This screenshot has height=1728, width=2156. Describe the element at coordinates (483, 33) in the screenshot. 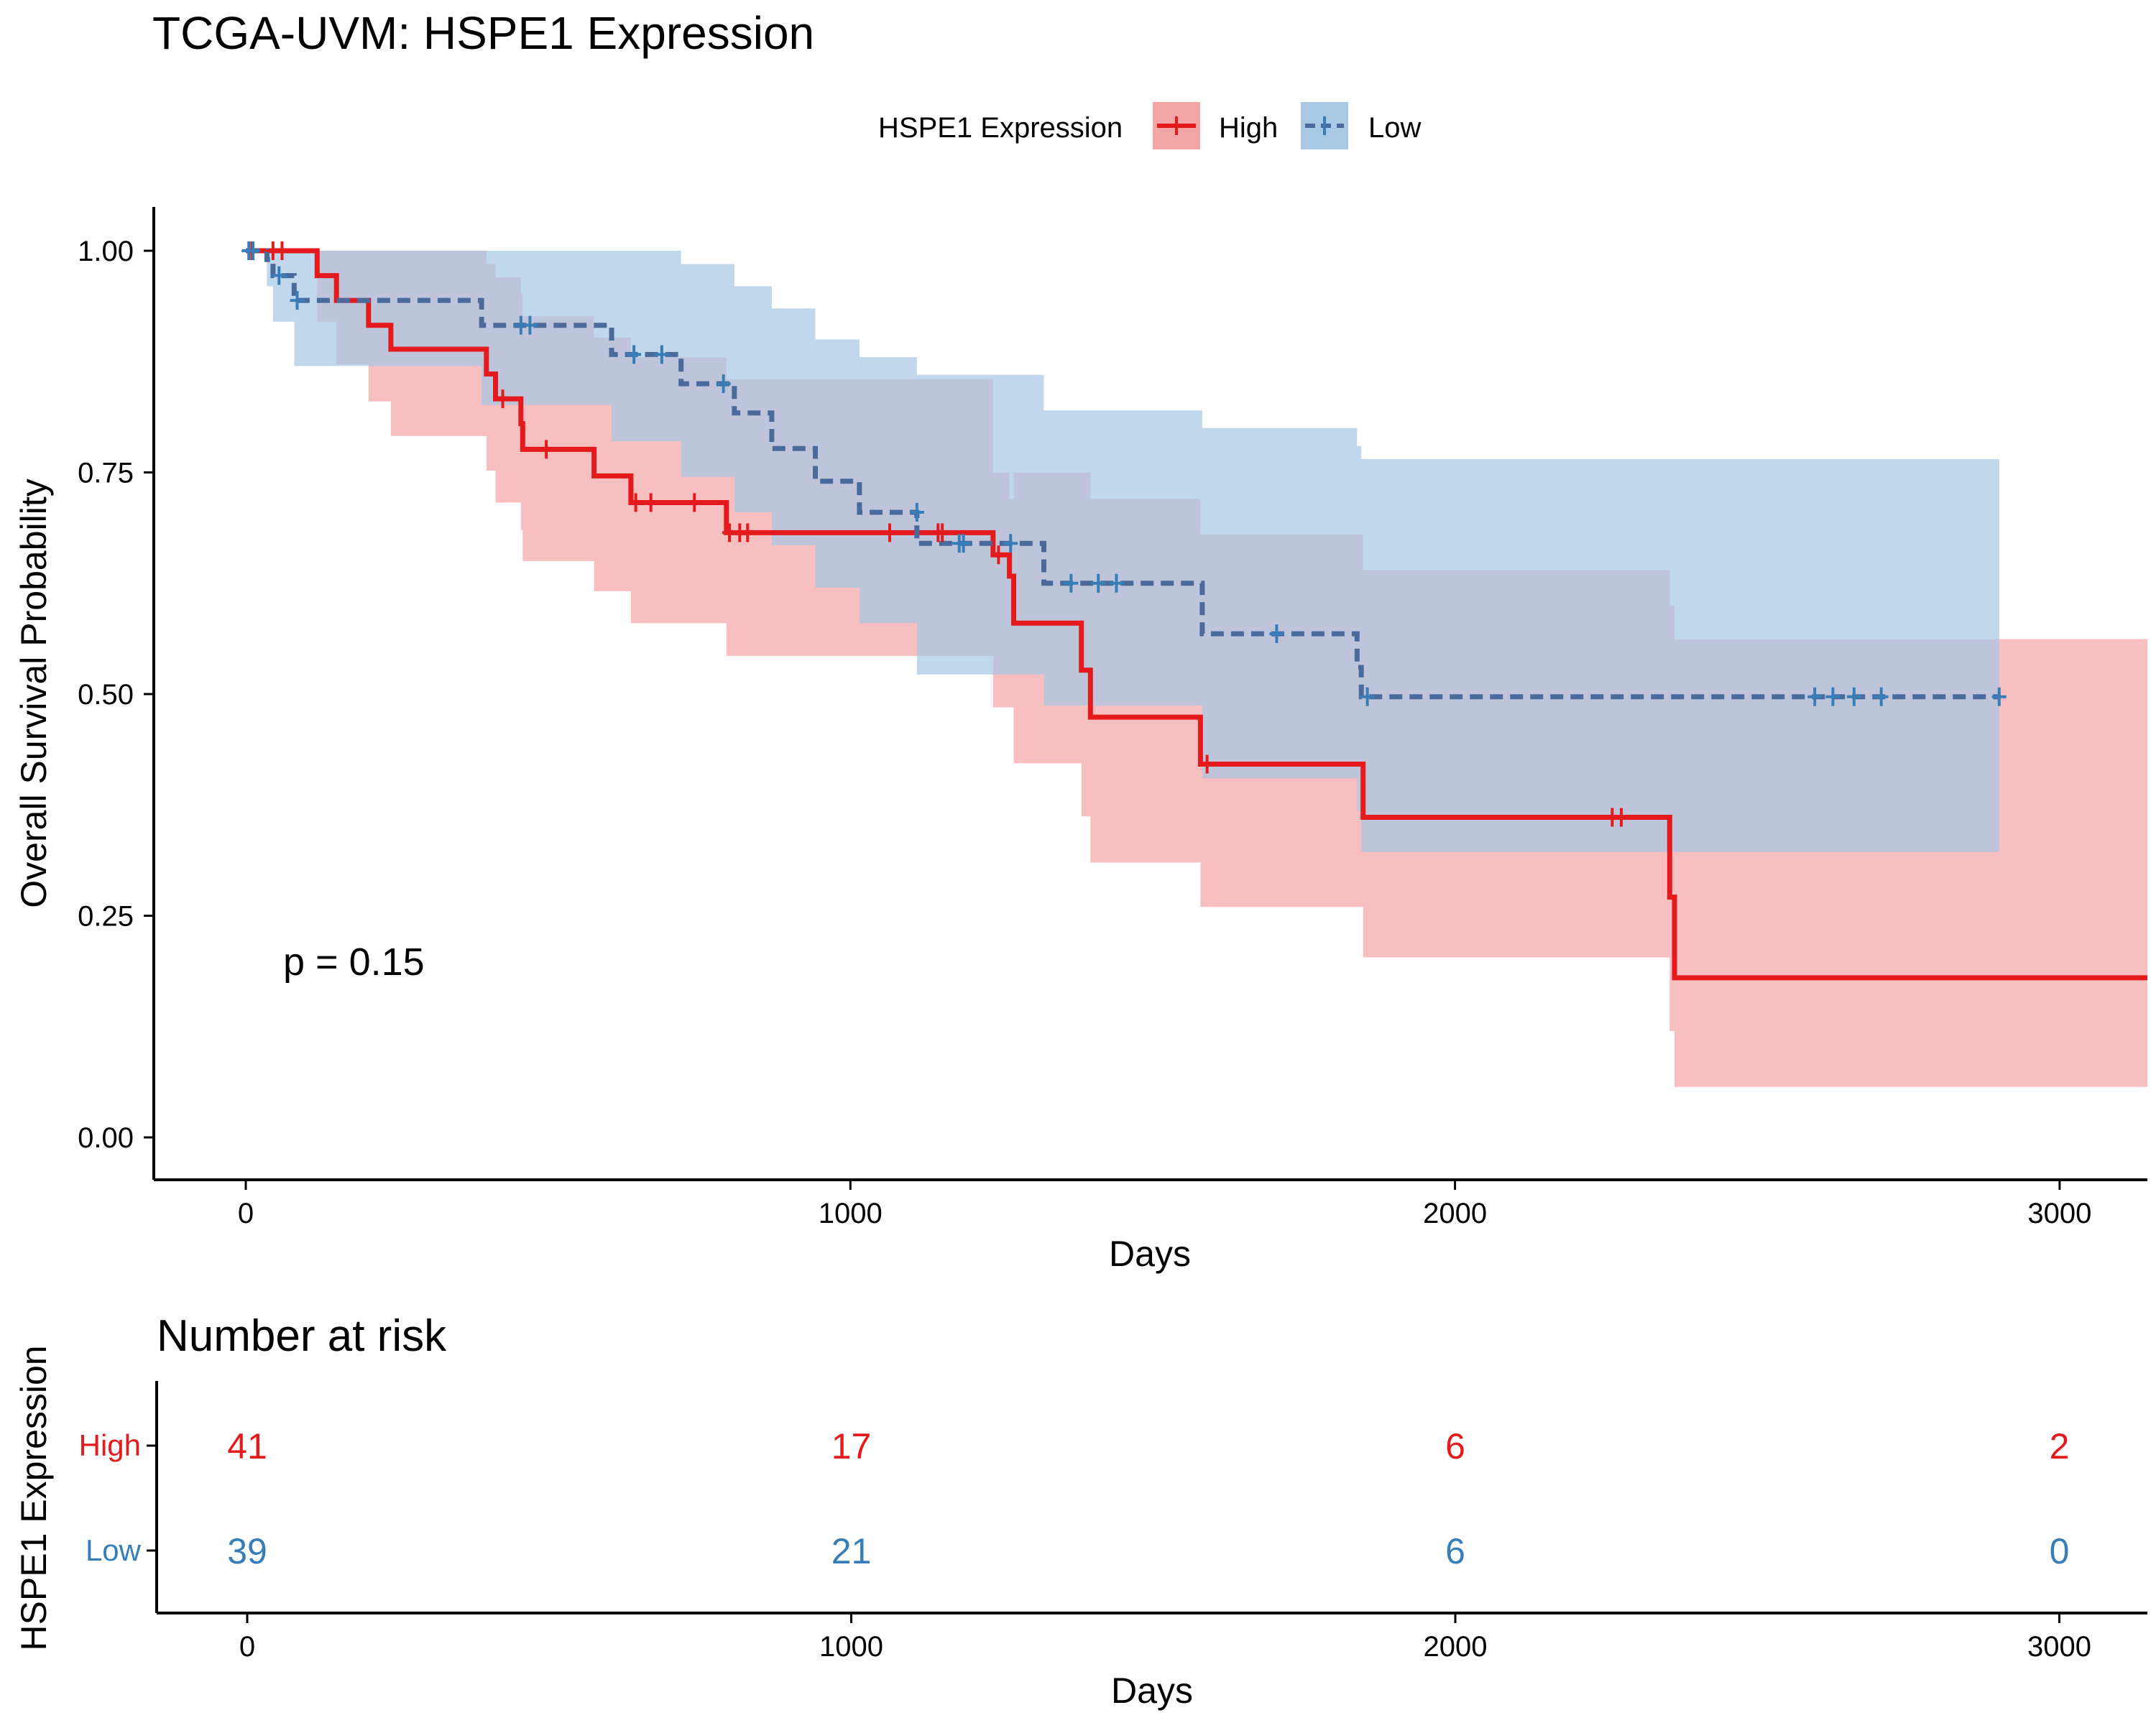

I see `chart-title: TCGA-UVM: HSPE1 Expression` at that location.